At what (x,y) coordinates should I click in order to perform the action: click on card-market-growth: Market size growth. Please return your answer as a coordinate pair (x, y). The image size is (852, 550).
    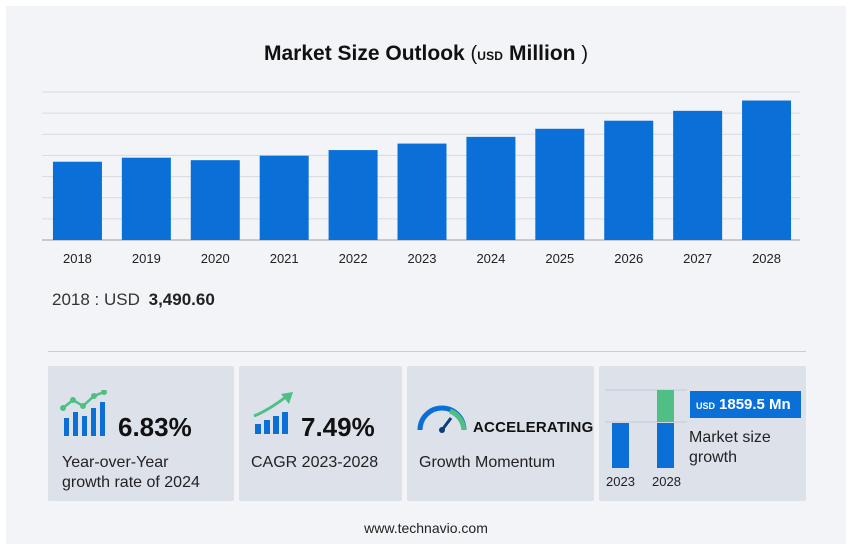
    Looking at the image, I should click on (702, 433).